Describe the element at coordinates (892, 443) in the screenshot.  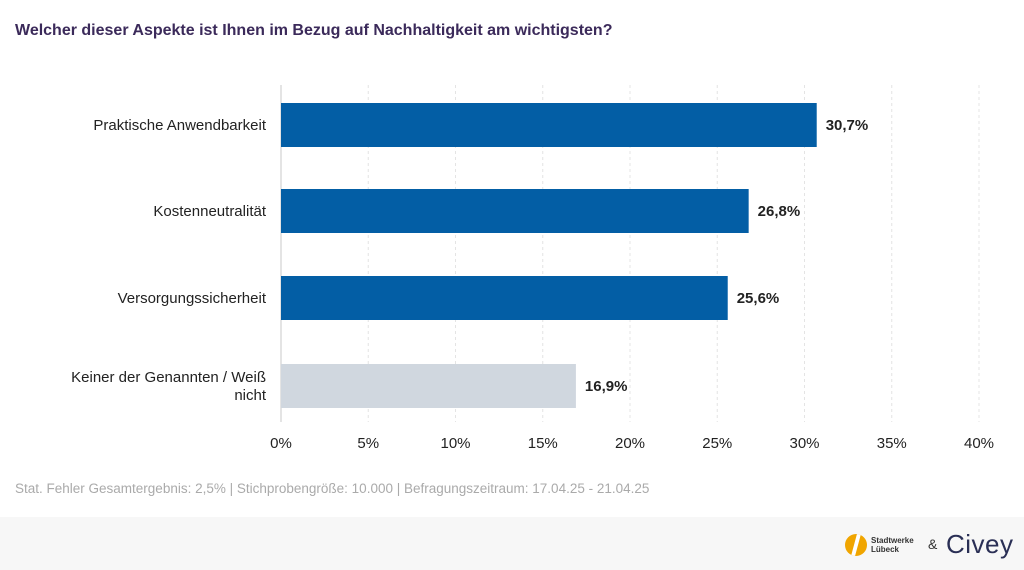
I see `x-tick-label: 35%` at that location.